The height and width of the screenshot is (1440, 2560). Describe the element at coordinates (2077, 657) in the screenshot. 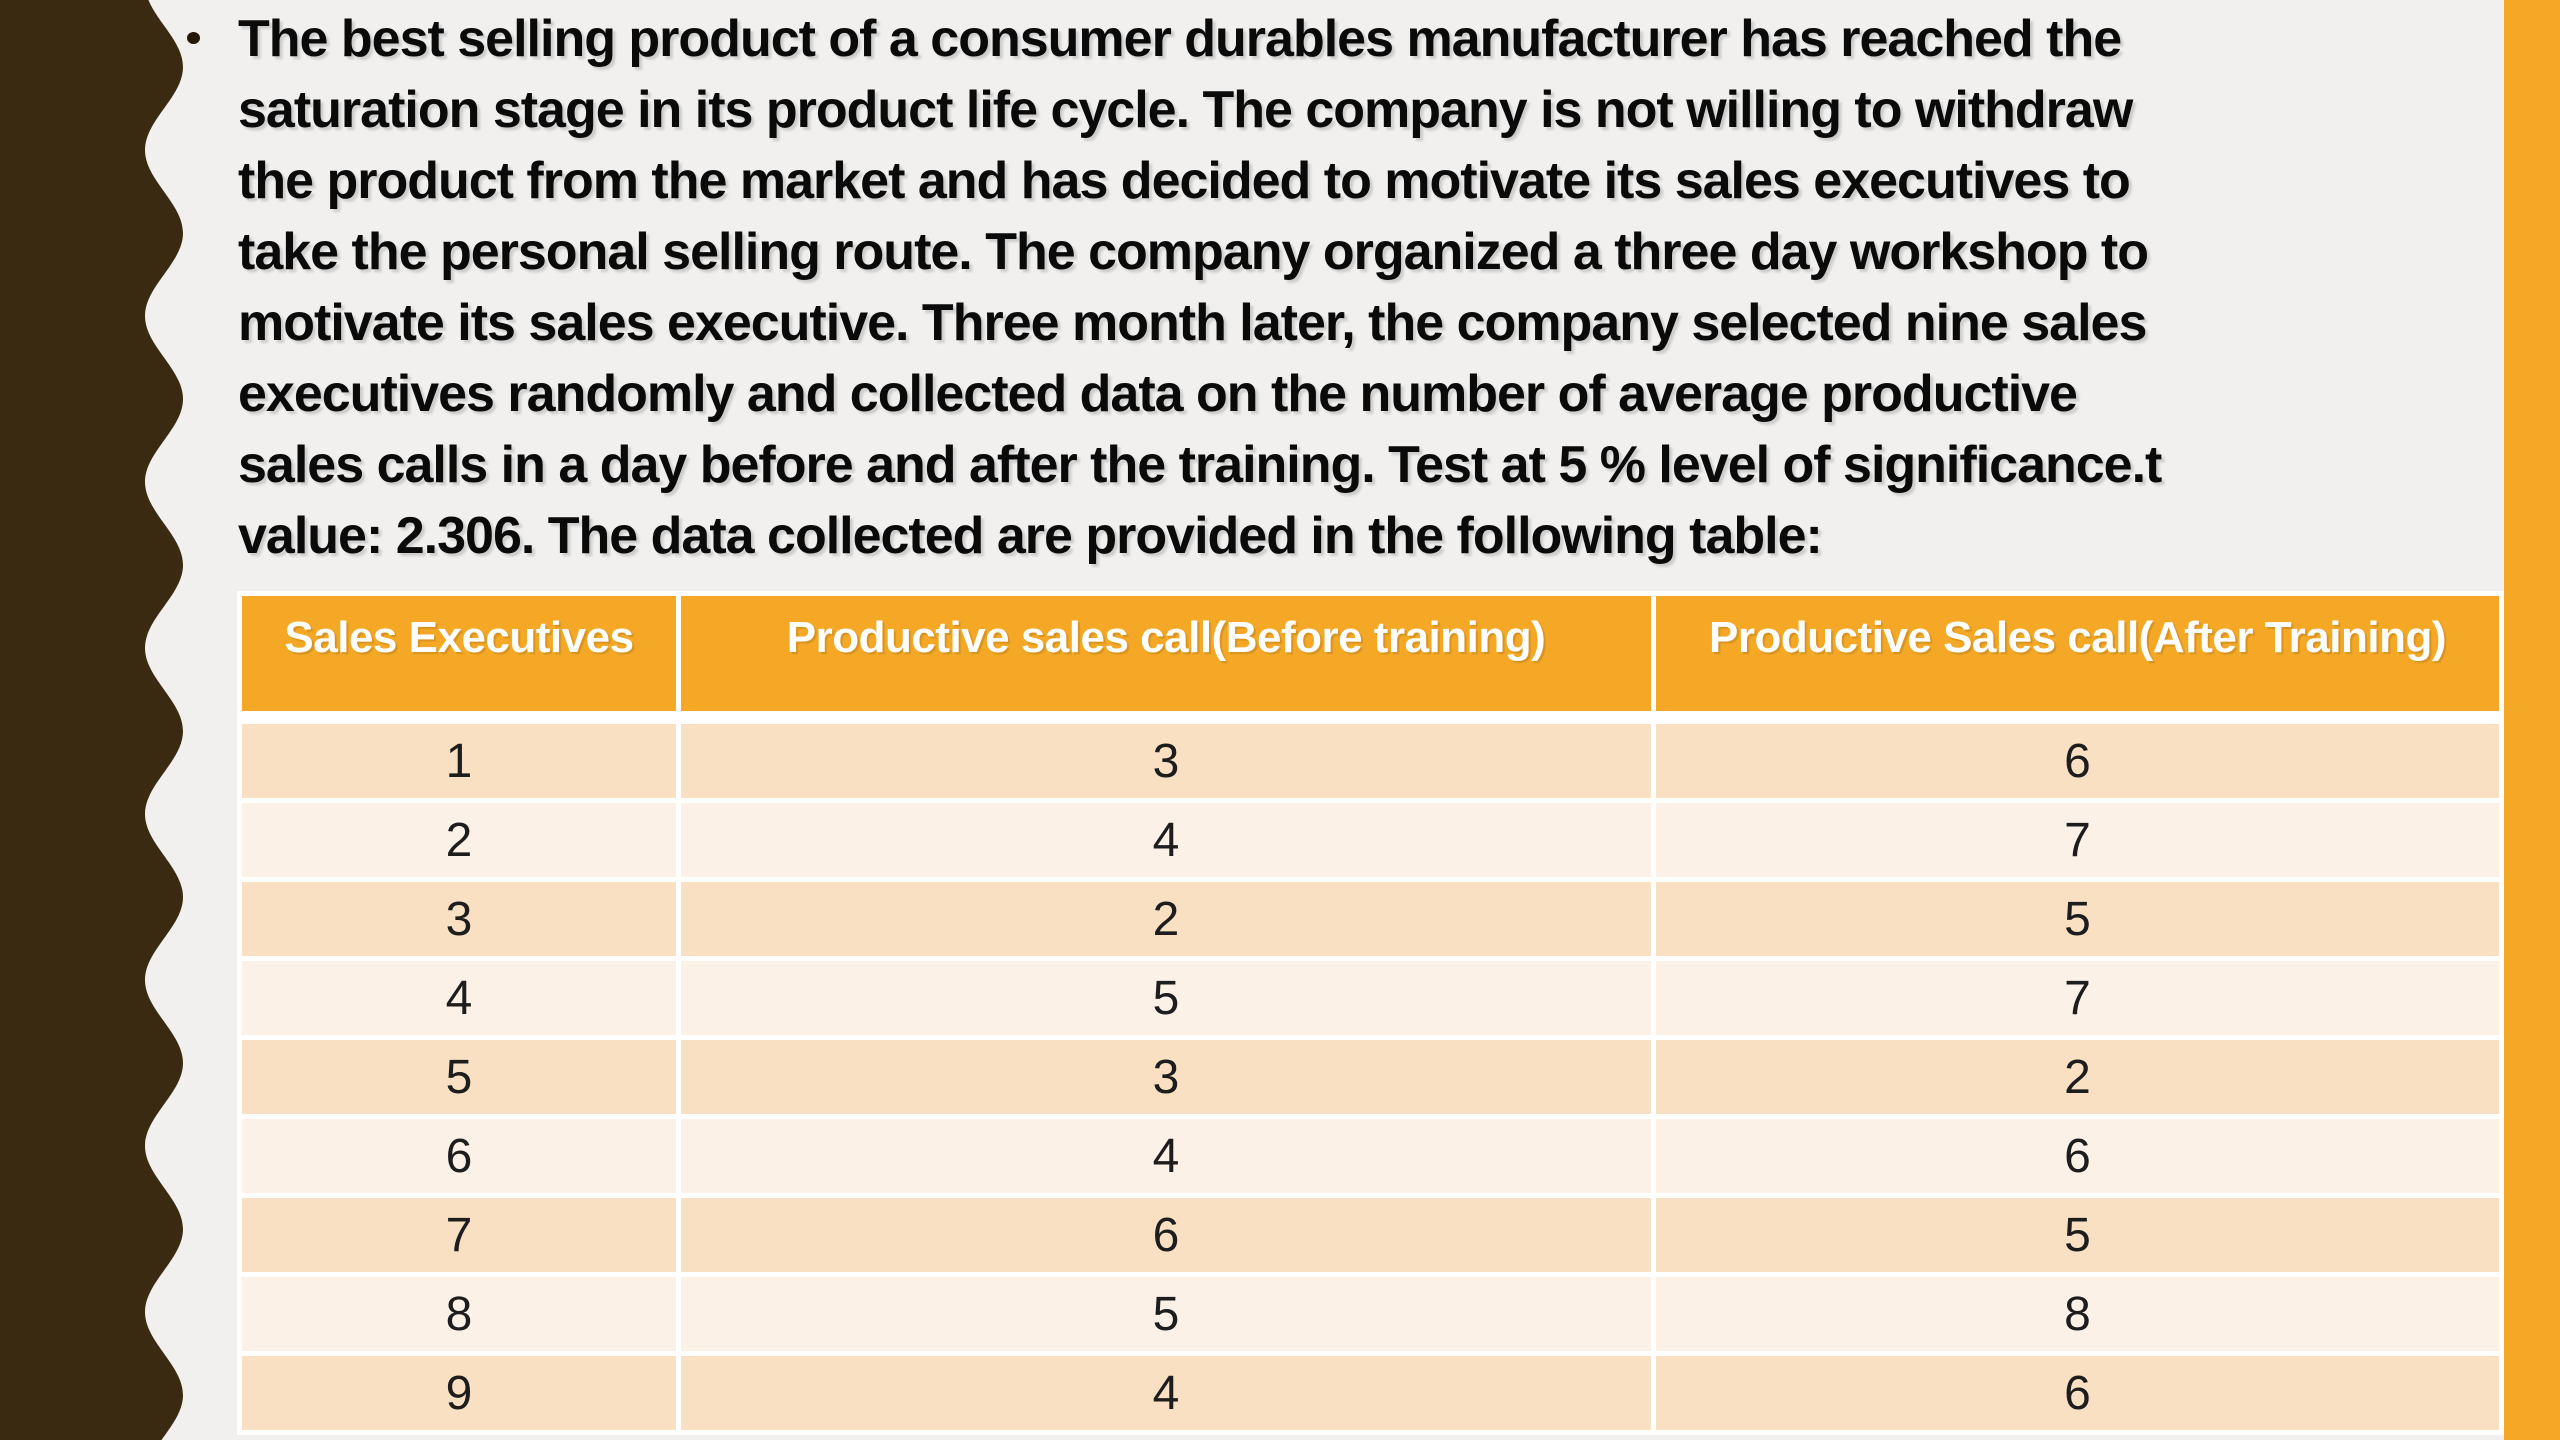

I see `header-after-training: Productive Sales call(After Training)` at that location.